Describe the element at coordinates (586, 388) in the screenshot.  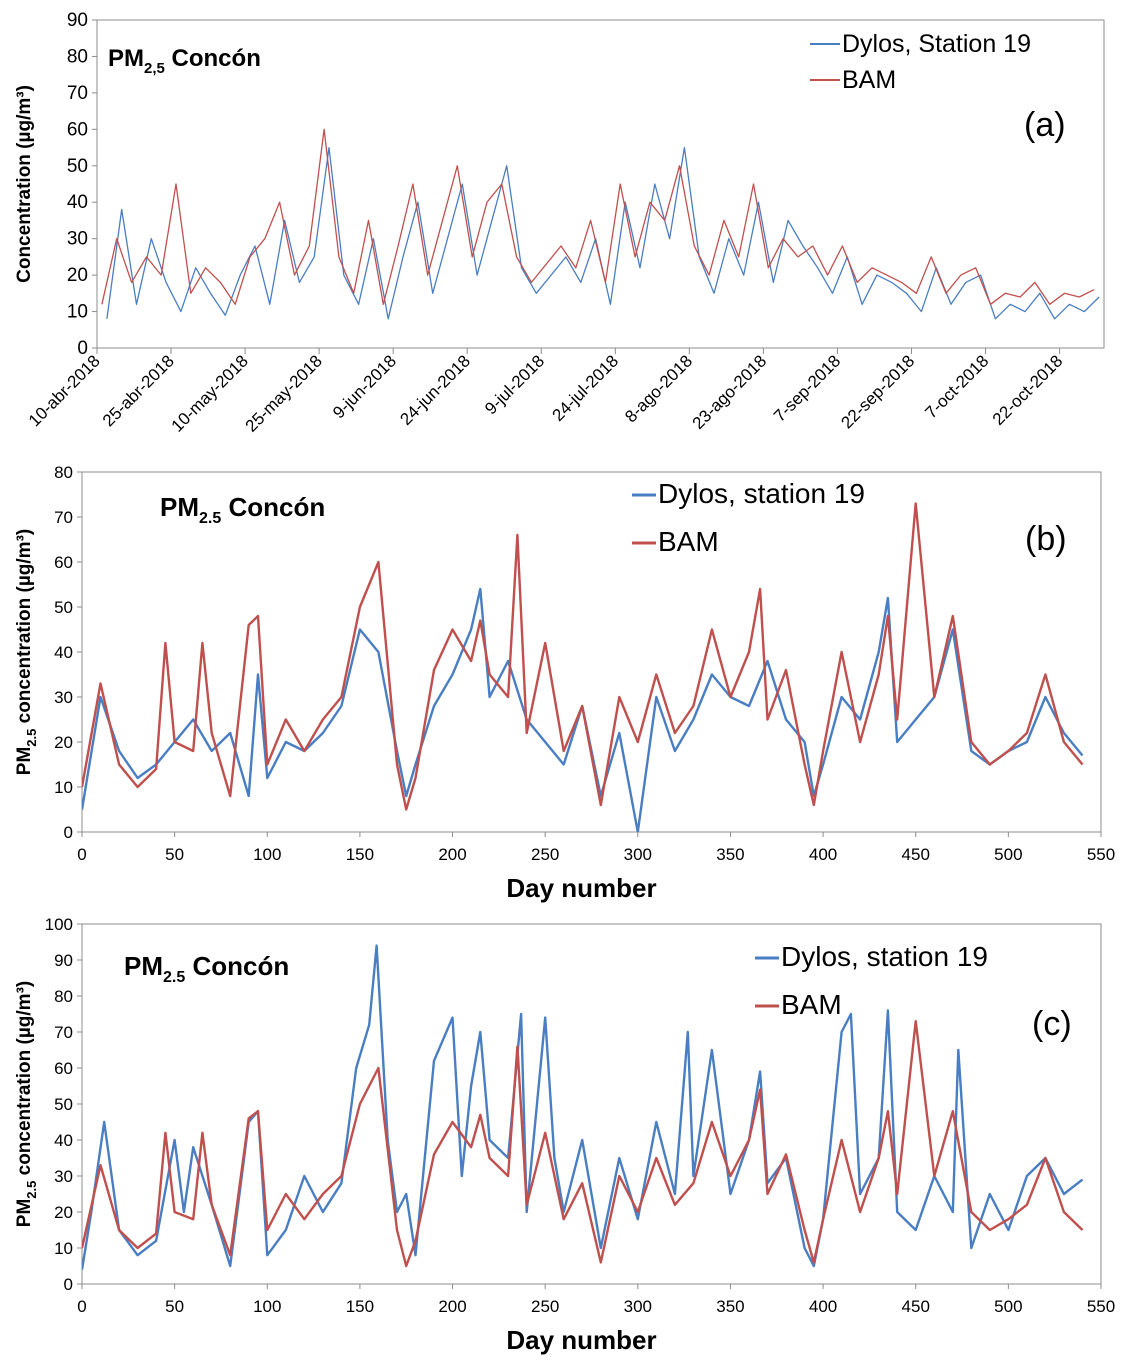
I see `x-tick-label: 24-jul-2018` at that location.